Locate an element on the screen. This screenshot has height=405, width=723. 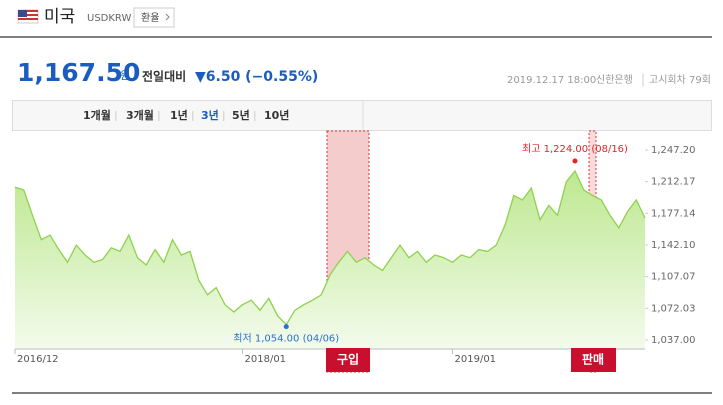
x-tick-label: 2018/01 is located at coordinates (266, 359).